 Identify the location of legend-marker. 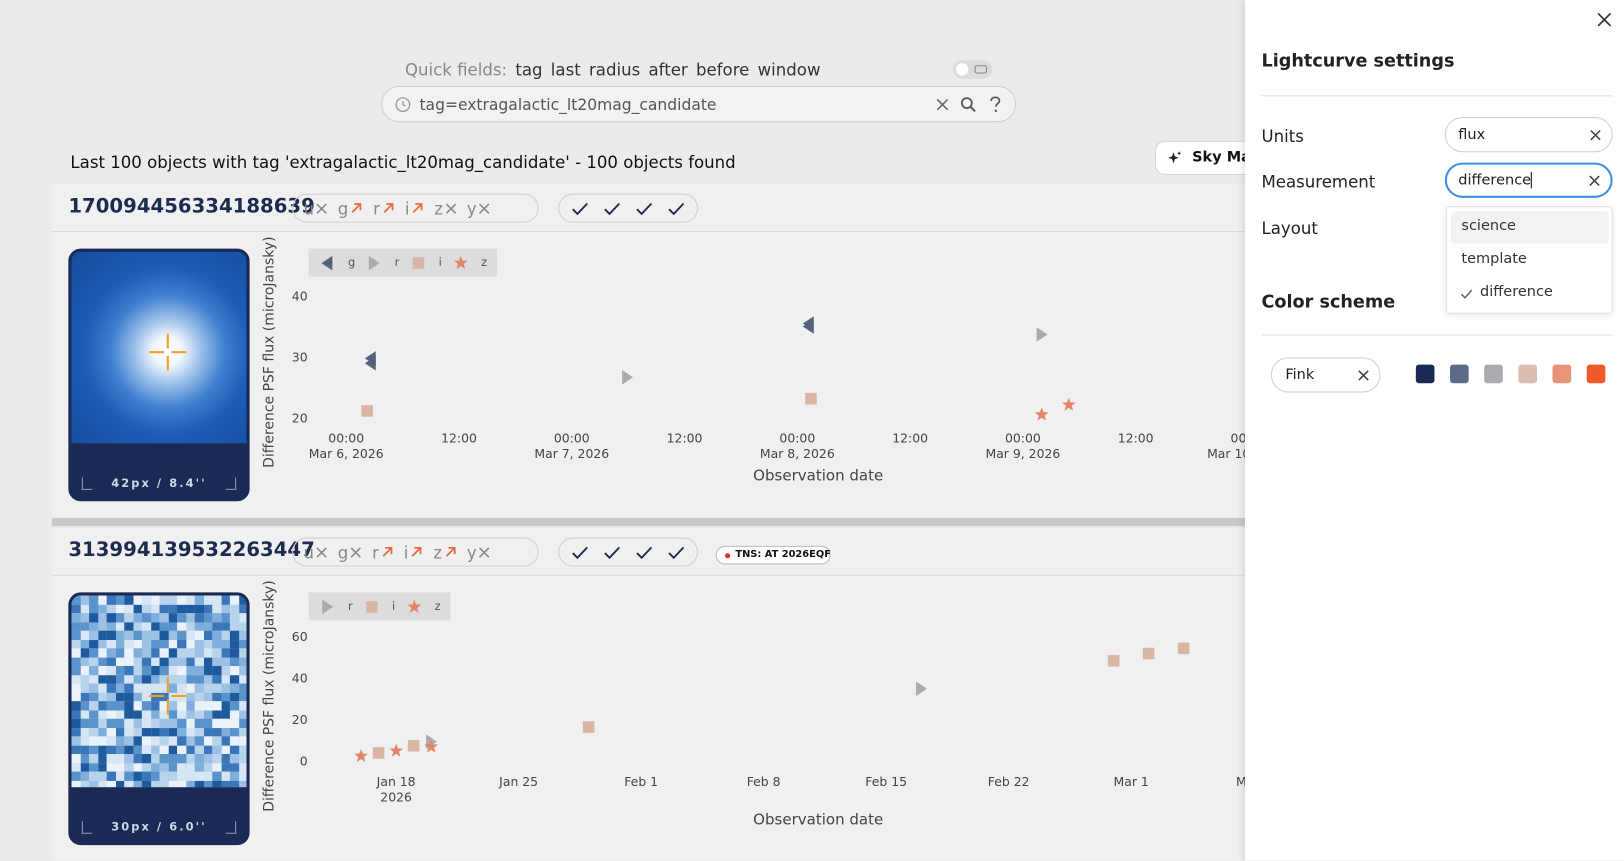
(371, 606).